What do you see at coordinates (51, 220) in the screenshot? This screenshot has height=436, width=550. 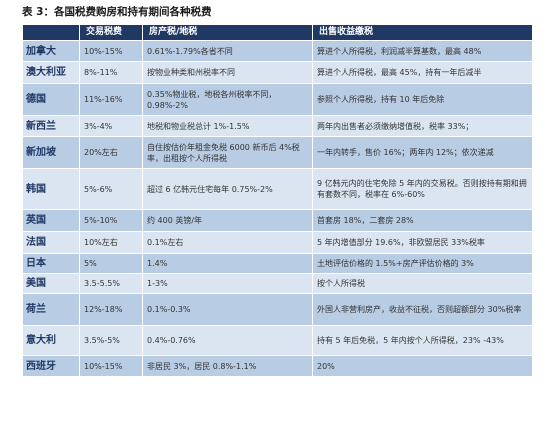 I see `country-cell: 英国` at bounding box center [51, 220].